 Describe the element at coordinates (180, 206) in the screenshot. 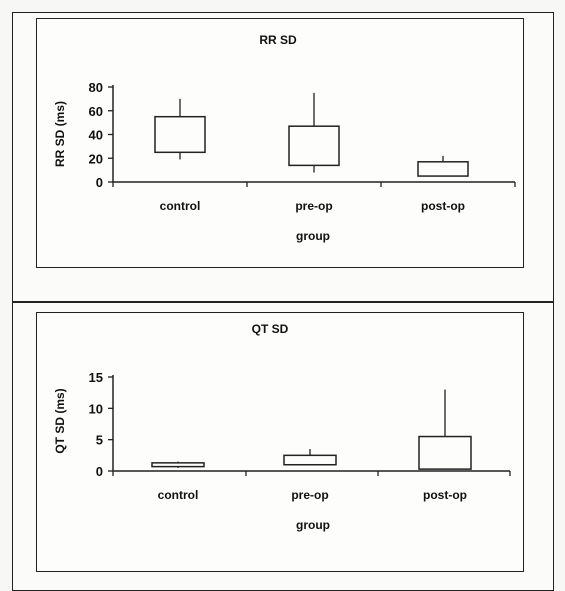

I see `rr-category-label: control` at that location.